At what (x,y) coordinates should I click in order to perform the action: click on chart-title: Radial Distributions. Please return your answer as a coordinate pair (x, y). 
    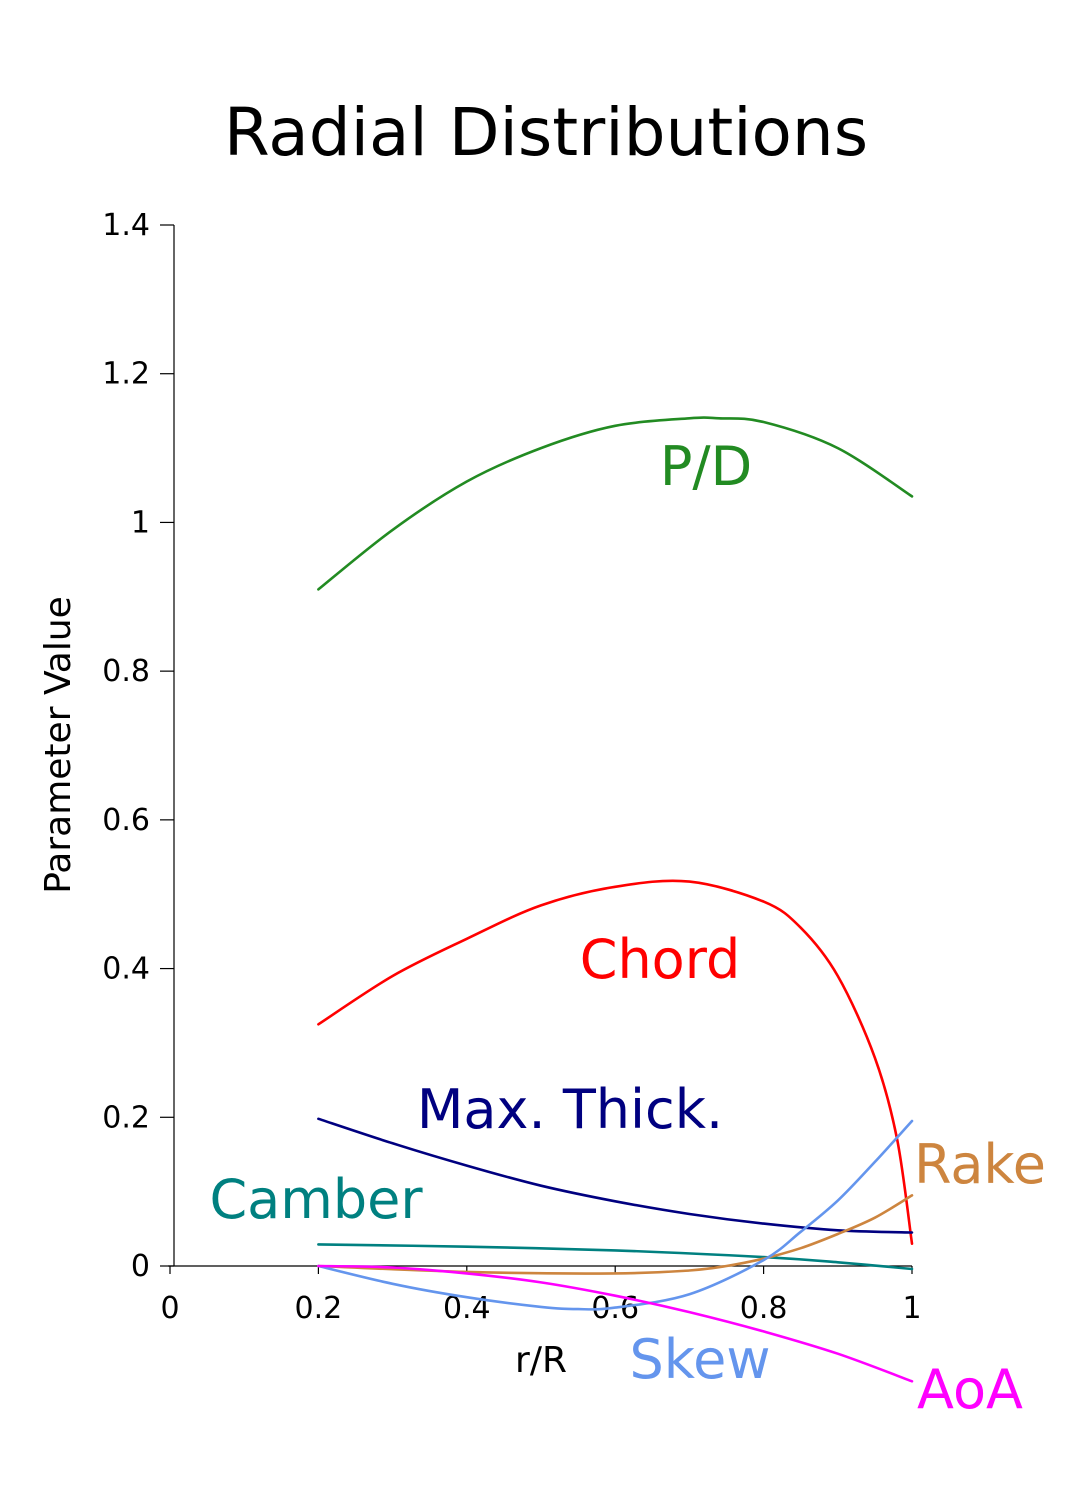
    Looking at the image, I should click on (546, 132).